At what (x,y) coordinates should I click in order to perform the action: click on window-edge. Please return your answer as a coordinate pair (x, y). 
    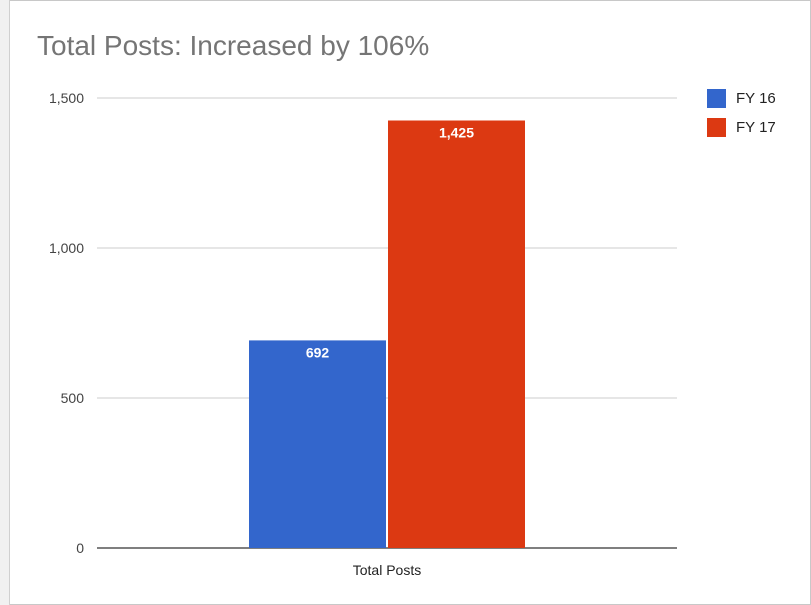
    Looking at the image, I should click on (5, 302).